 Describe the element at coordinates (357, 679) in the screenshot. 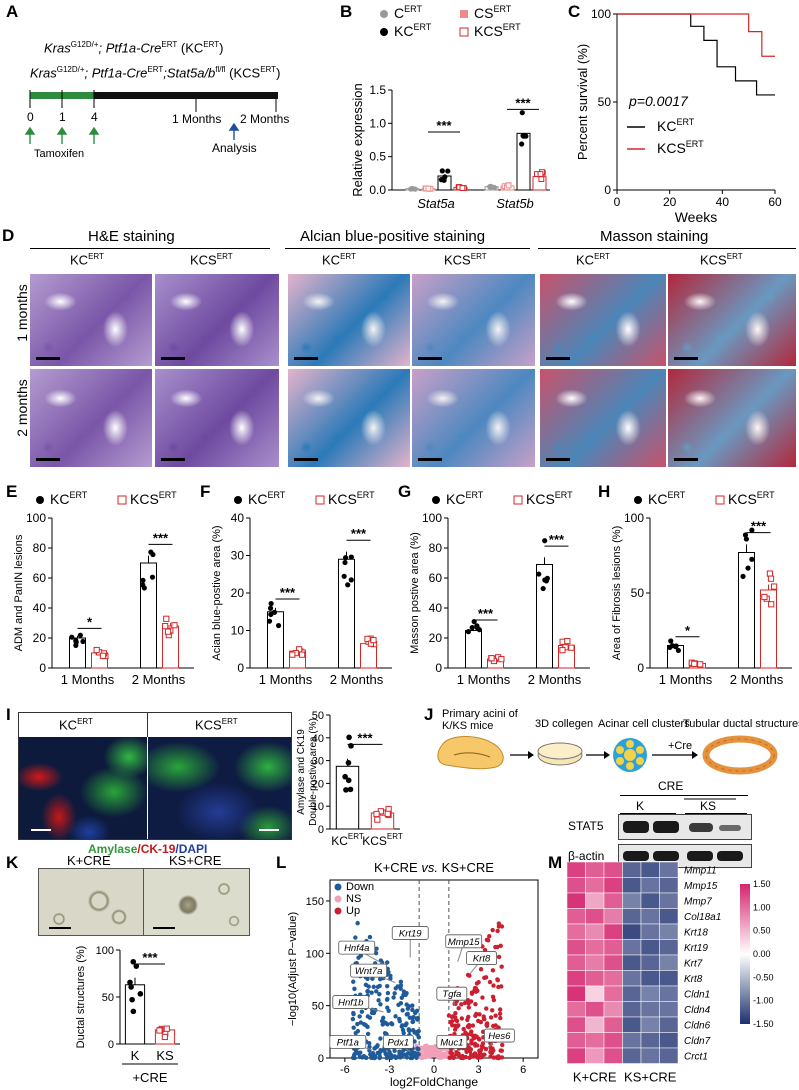

I see `tick-label-x: 2 Months` at that location.